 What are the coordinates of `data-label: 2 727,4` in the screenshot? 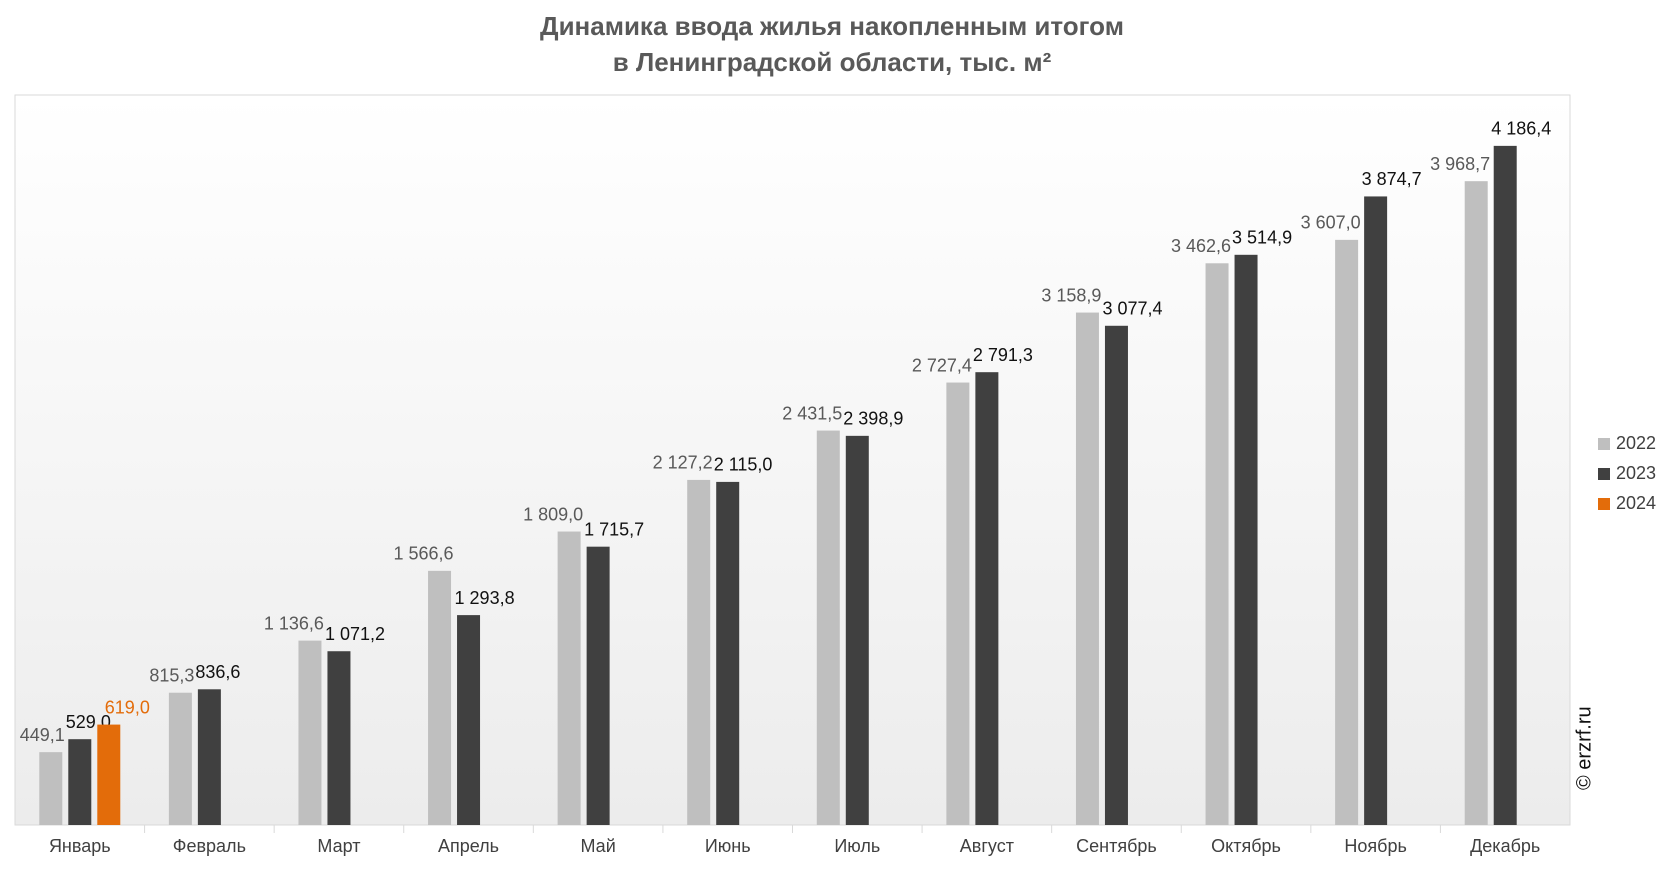 It's located at (942, 365).